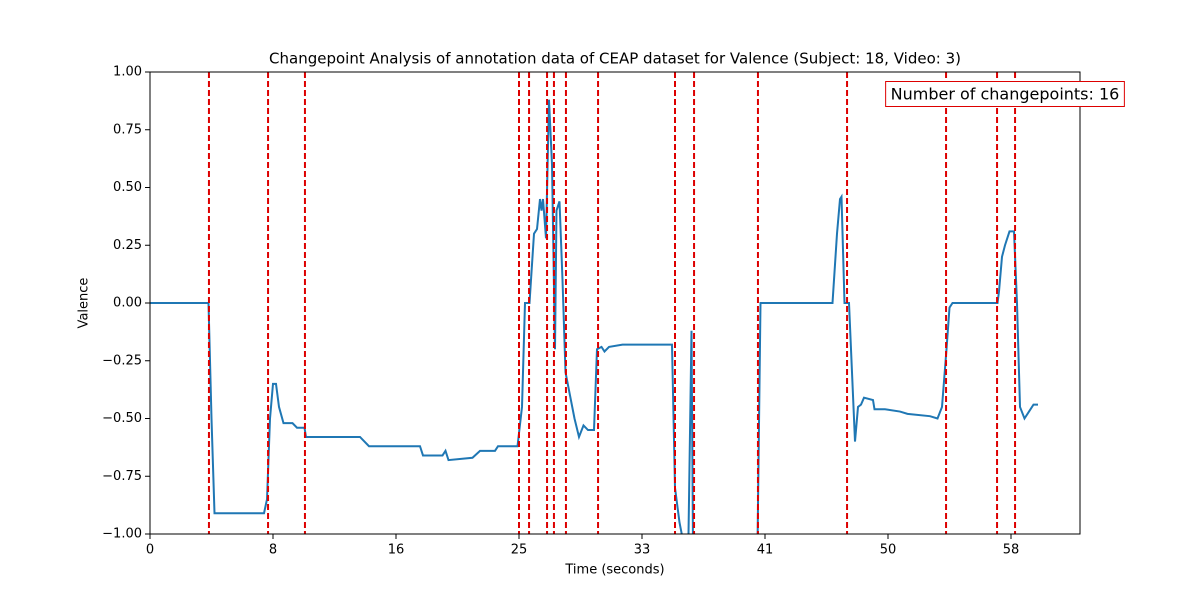  I want to click on annotation: Number of changepoints: 16, so click(1005, 94).